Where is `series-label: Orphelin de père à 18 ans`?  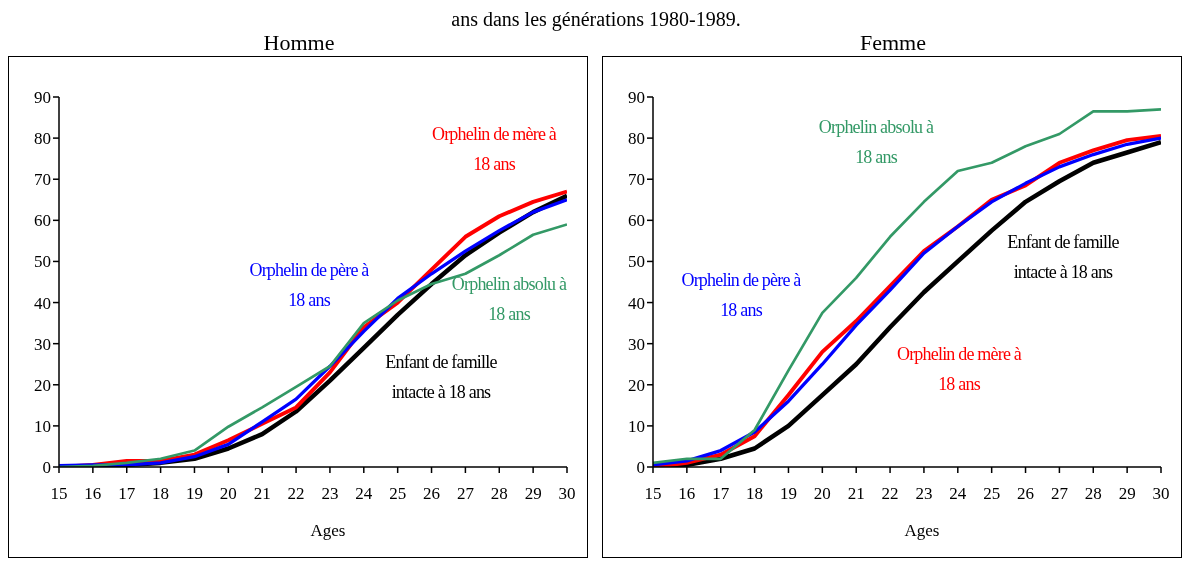
series-label: Orphelin de père à 18 ans is located at coordinates (309, 285).